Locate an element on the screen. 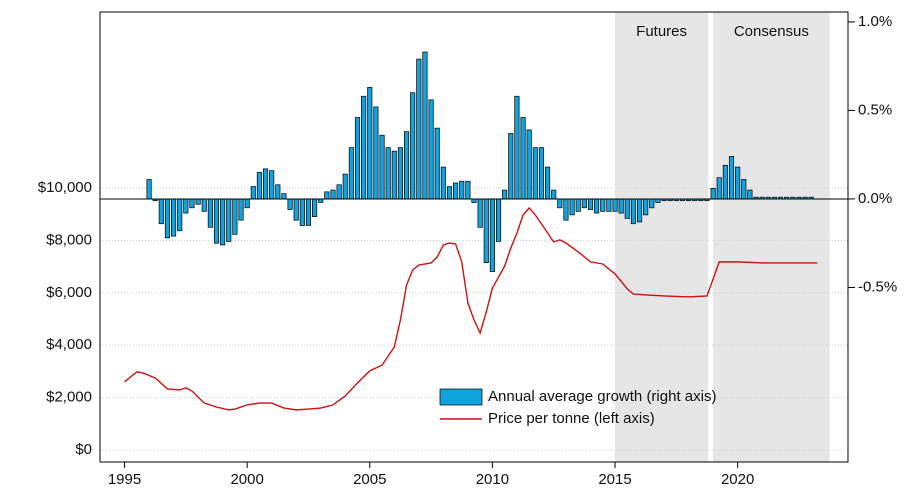 The width and height of the screenshot is (920, 495). legend-label: Price per tonne (left axis) is located at coordinates (571, 418).